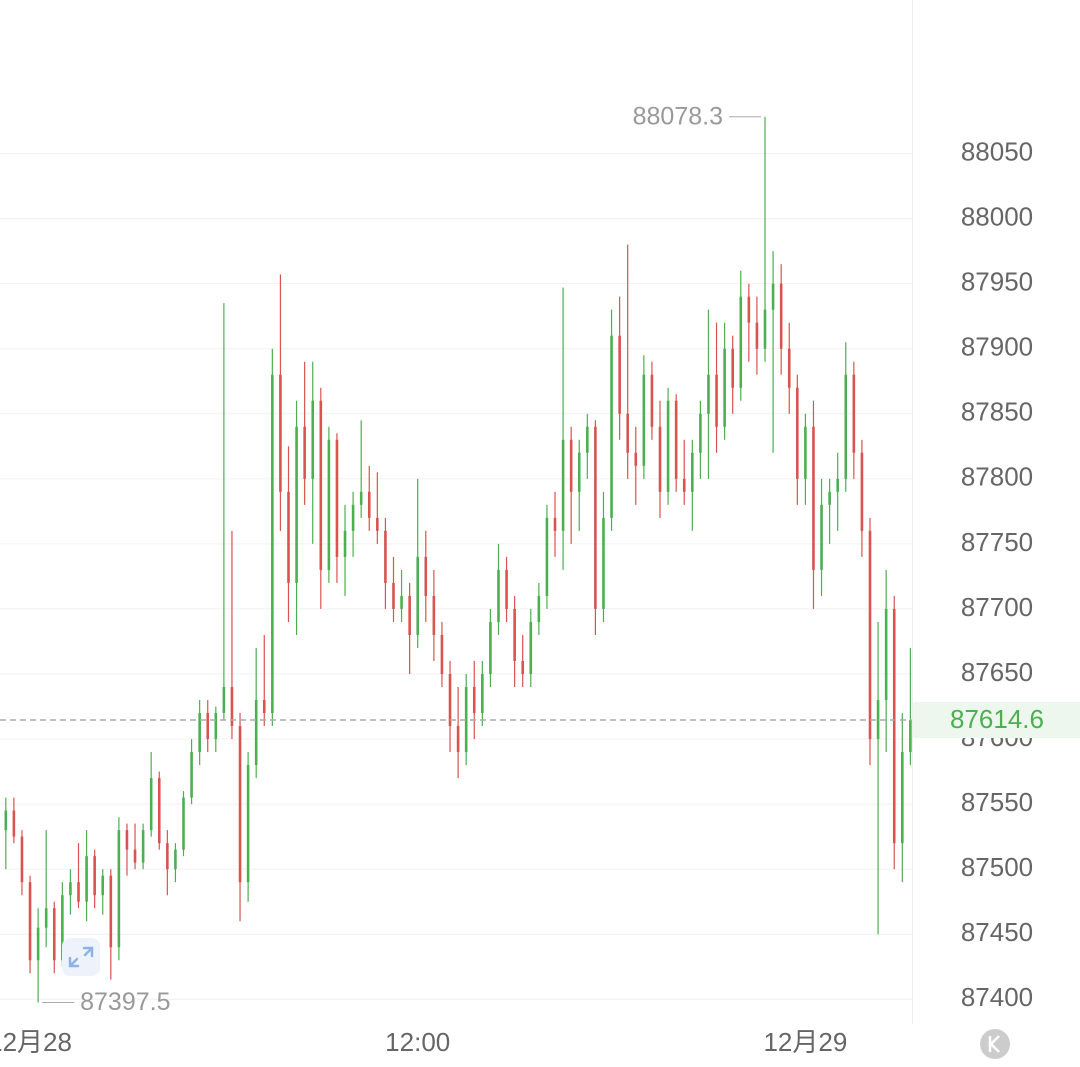 The width and height of the screenshot is (1080, 1067). What do you see at coordinates (997, 997) in the screenshot?
I see `y-tick-label: 87400` at bounding box center [997, 997].